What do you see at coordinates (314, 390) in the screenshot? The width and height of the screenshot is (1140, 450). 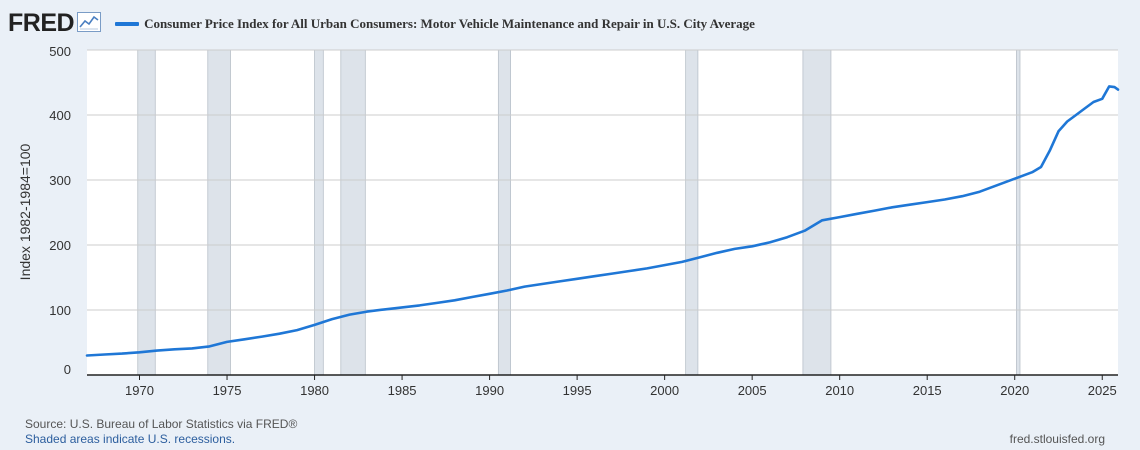 I see `x-tick-label: 1980` at bounding box center [314, 390].